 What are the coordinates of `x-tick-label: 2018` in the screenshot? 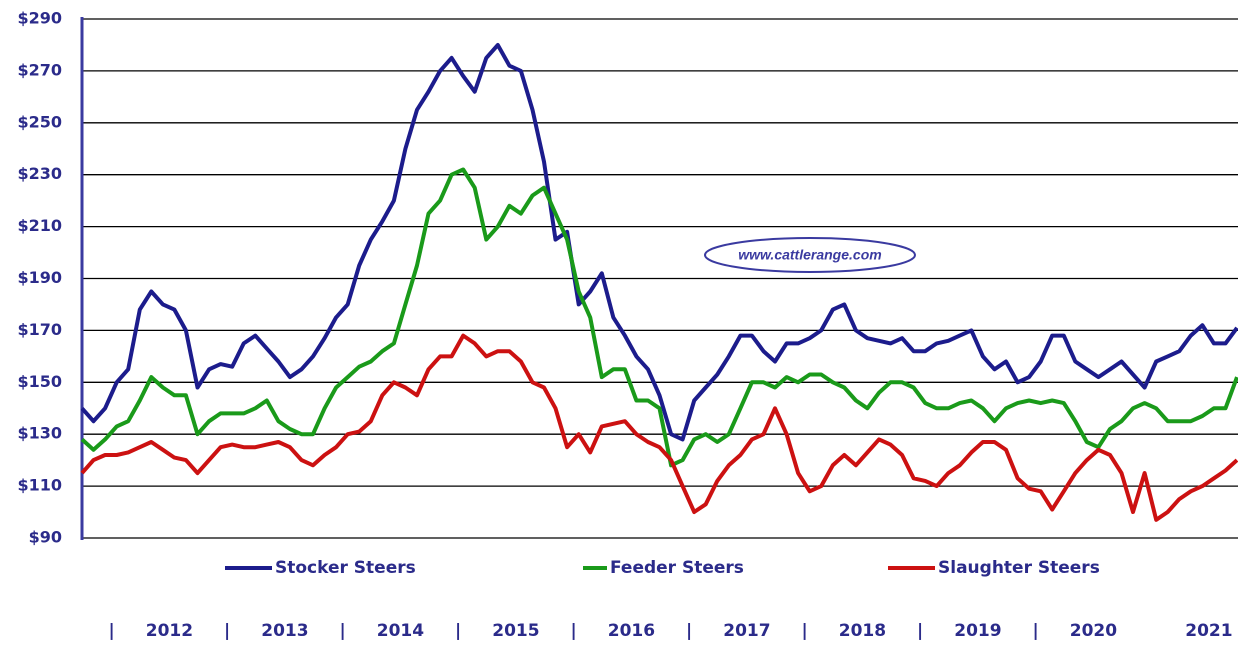 It's located at (862, 631).